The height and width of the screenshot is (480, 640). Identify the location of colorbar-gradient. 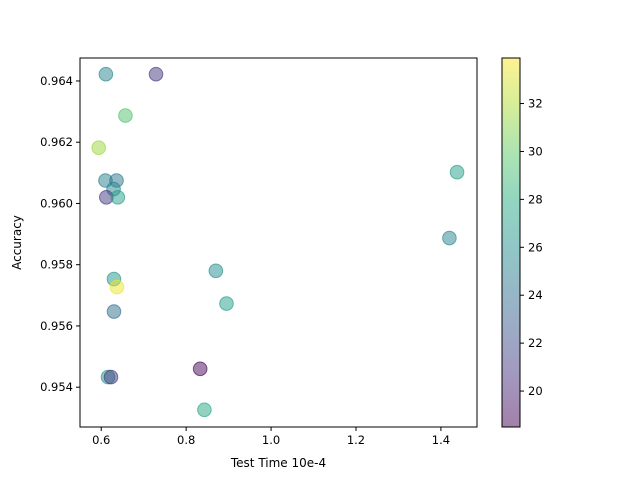
(511, 242).